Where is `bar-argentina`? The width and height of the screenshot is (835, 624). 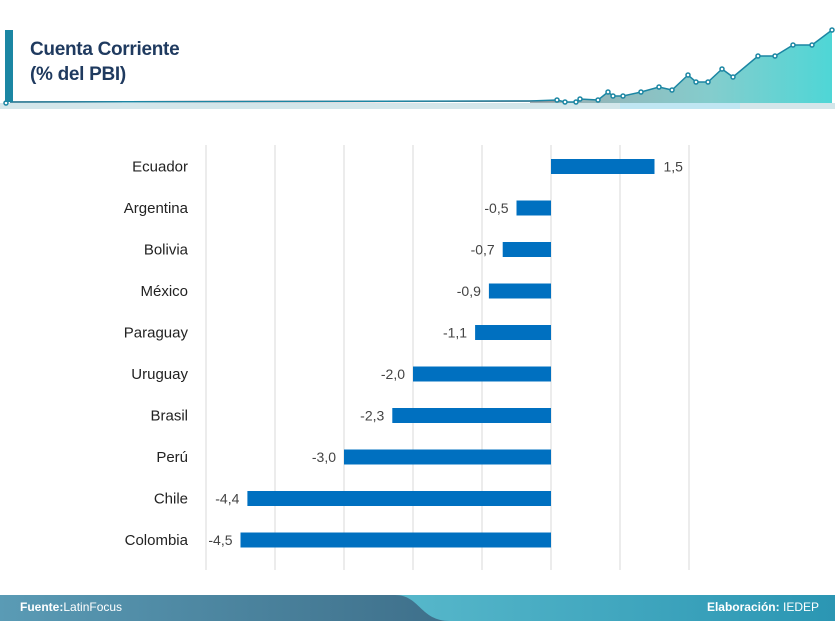
bar-argentina is located at coordinates (533, 208).